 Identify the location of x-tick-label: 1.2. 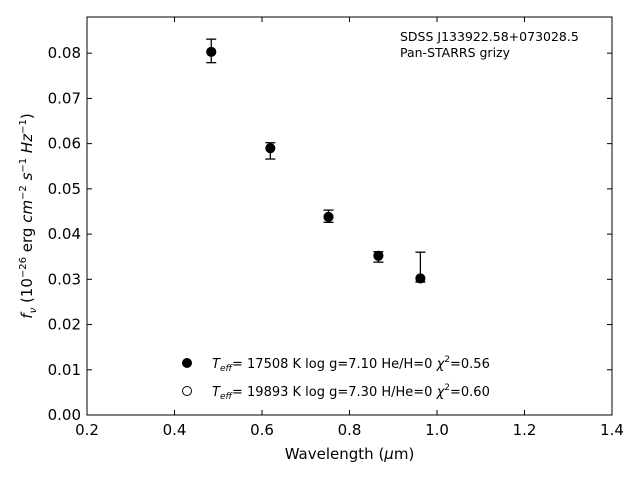
(525, 430).